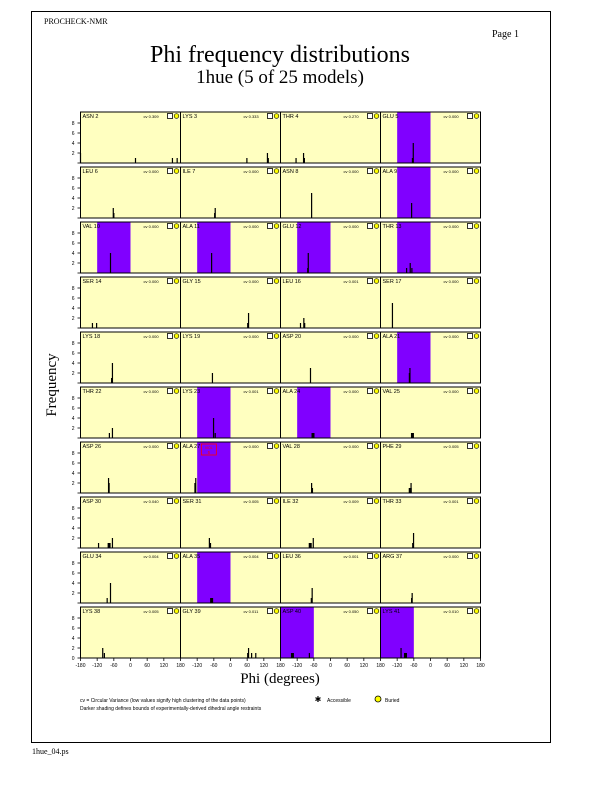 The image size is (612, 792). What do you see at coordinates (230, 577) in the screenshot?
I see `residue-panel: ALA 35 cv 0.004` at bounding box center [230, 577].